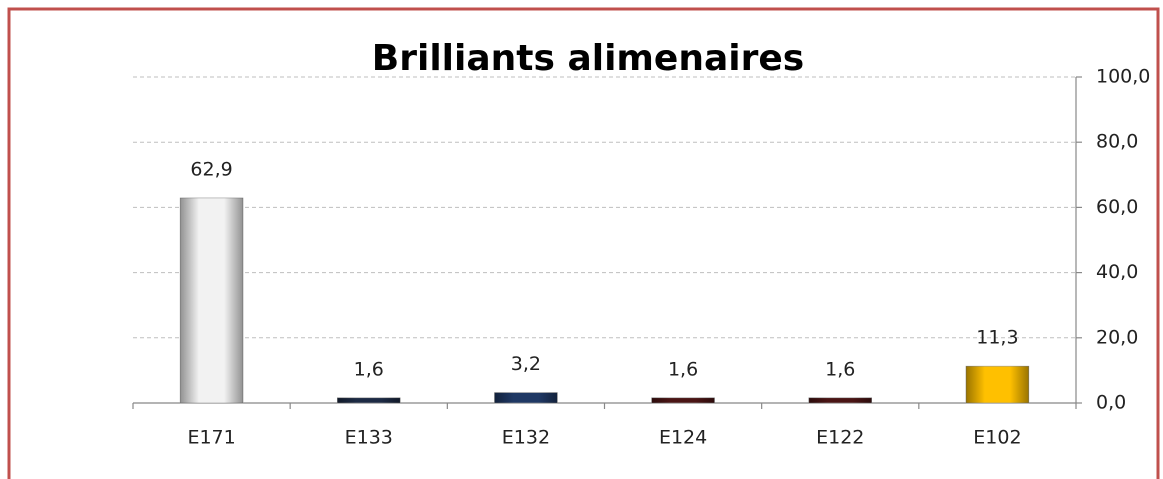 This screenshot has width=1163, height=479. What do you see at coordinates (1117, 337) in the screenshot?
I see `y-tick-label: 20,0` at bounding box center [1117, 337].